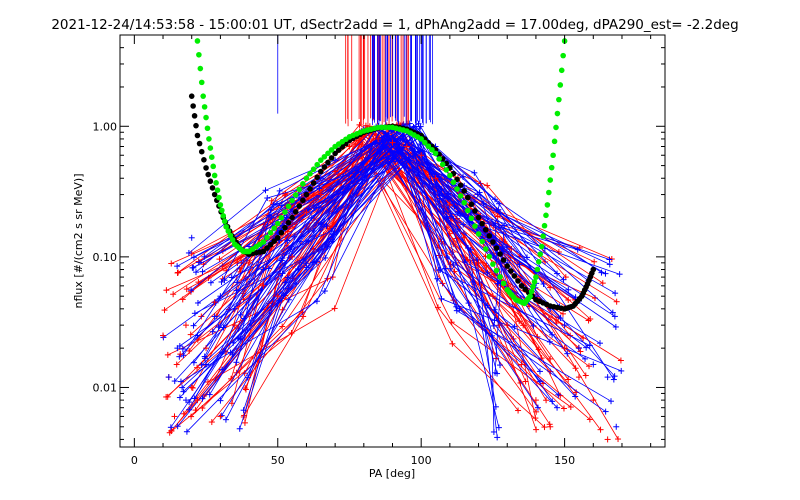 The width and height of the screenshot is (800, 500). What do you see at coordinates (421, 460) in the screenshot?
I see `x-tick-label: 100` at bounding box center [421, 460].